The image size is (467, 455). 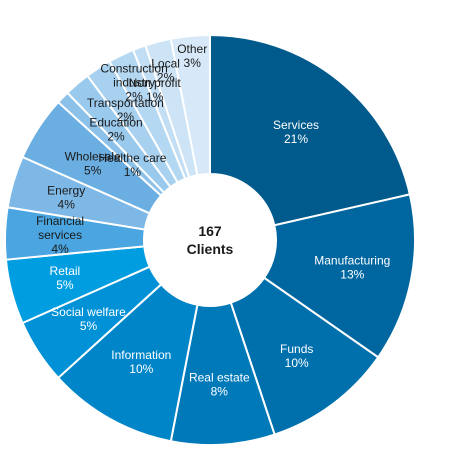 What do you see at coordinates (296, 349) in the screenshot?
I see `slice-category-label: Funds` at bounding box center [296, 349].